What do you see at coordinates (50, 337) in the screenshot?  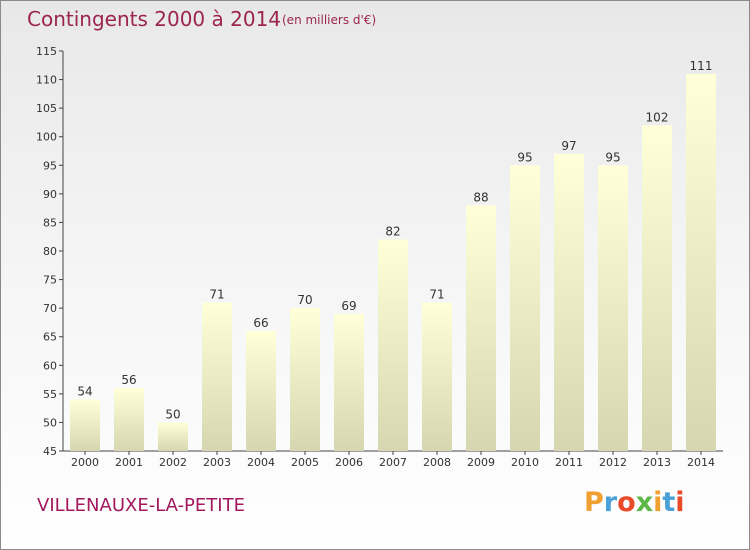 I see `y-tick-label: 65` at bounding box center [50, 337].